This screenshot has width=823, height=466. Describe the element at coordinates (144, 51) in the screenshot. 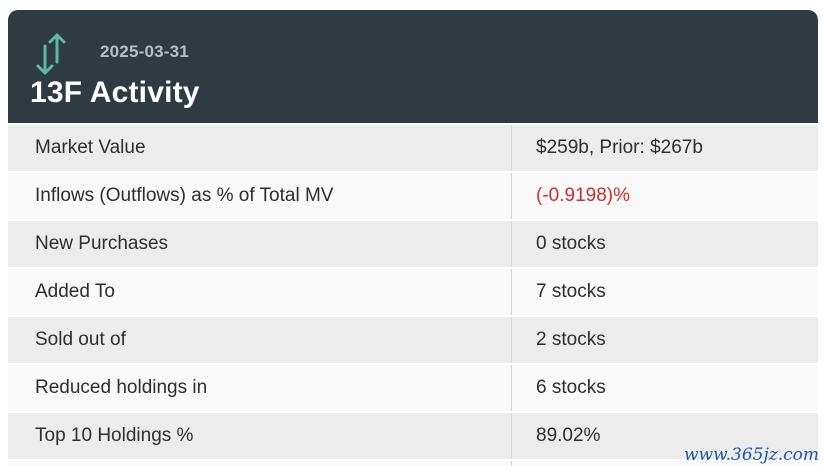

I see `report-date: 2025-03-31` at that location.